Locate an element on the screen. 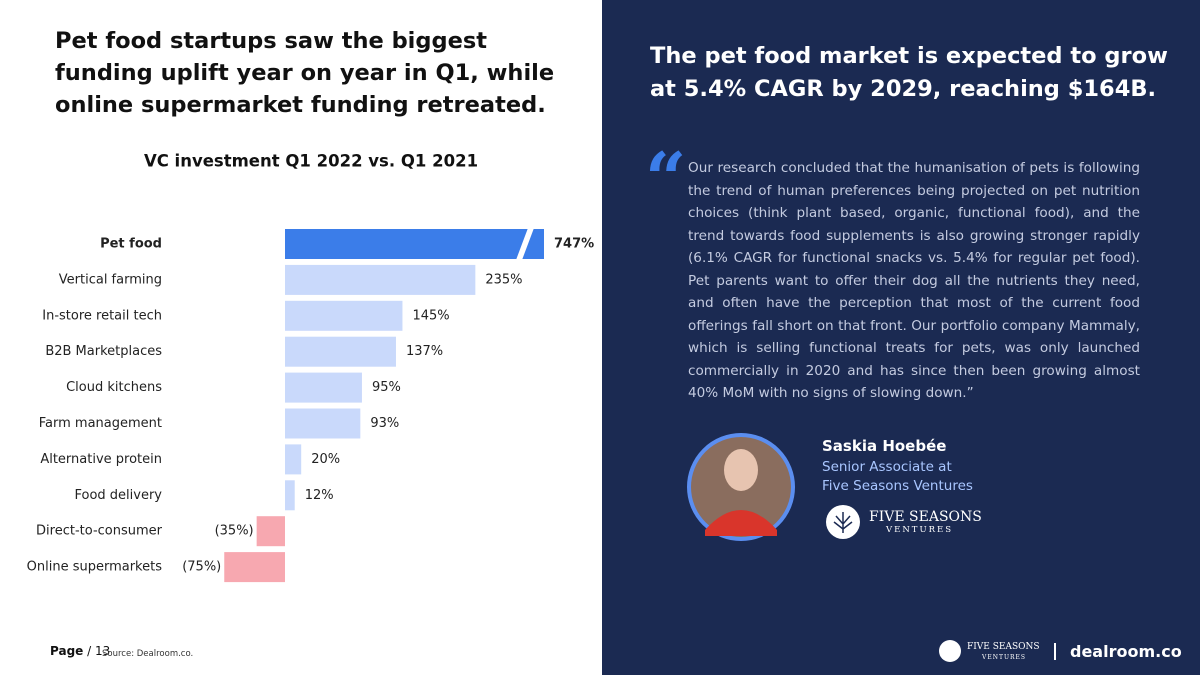  footer-logo-mark is located at coordinates (950, 651).